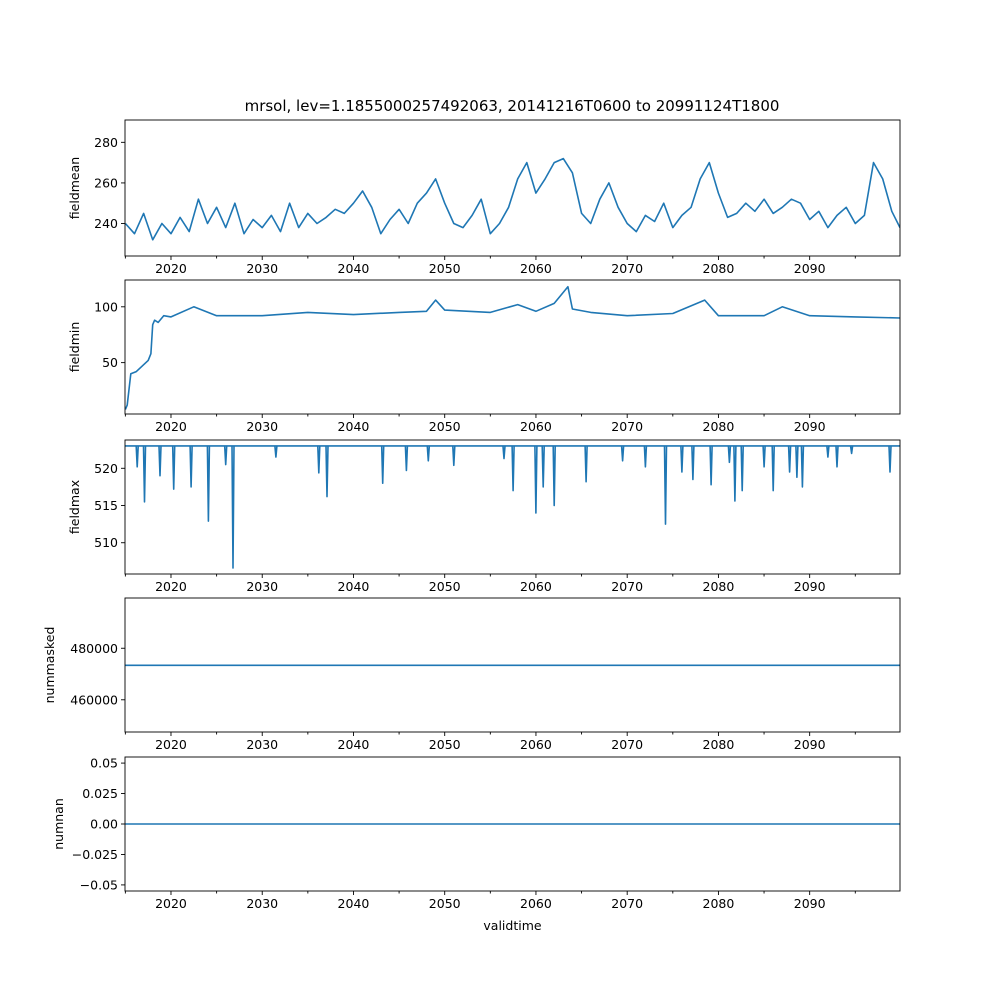  What do you see at coordinates (99, 884) in the screenshot?
I see `y-tick-label: −0.05` at bounding box center [99, 884].